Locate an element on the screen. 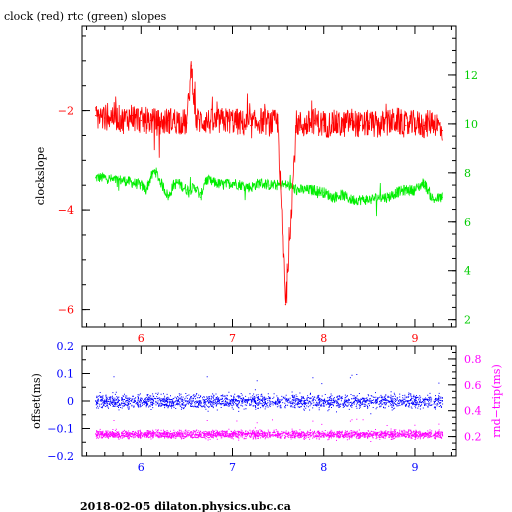 The height and width of the screenshot is (512, 512). right-tick-label: 6 is located at coordinates (467, 222).